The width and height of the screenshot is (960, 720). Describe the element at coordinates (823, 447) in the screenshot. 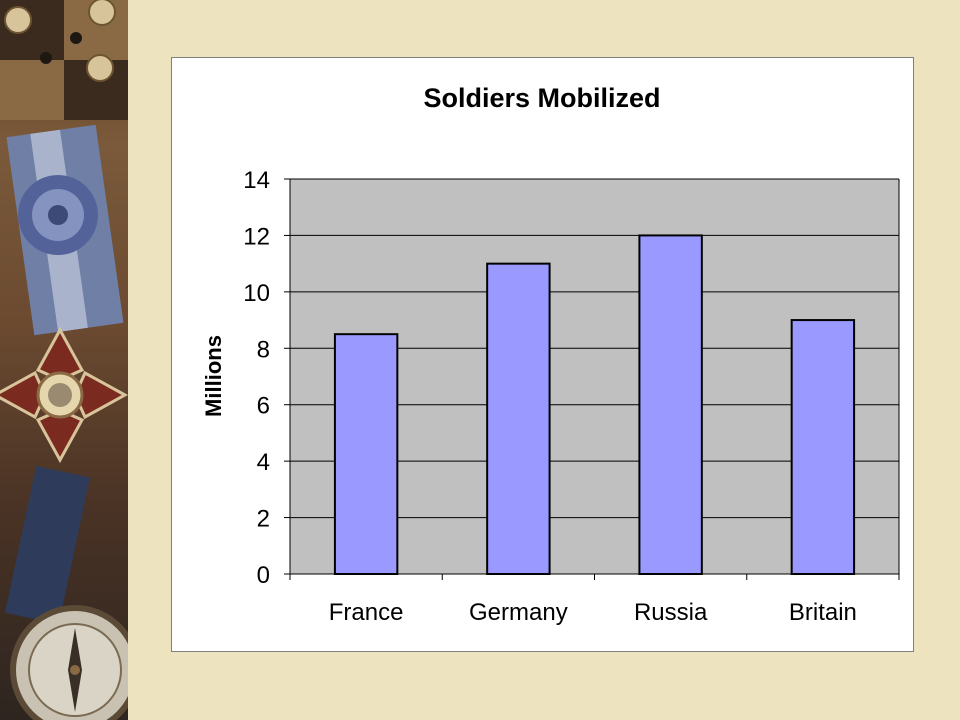

I see `bar-britain` at that location.